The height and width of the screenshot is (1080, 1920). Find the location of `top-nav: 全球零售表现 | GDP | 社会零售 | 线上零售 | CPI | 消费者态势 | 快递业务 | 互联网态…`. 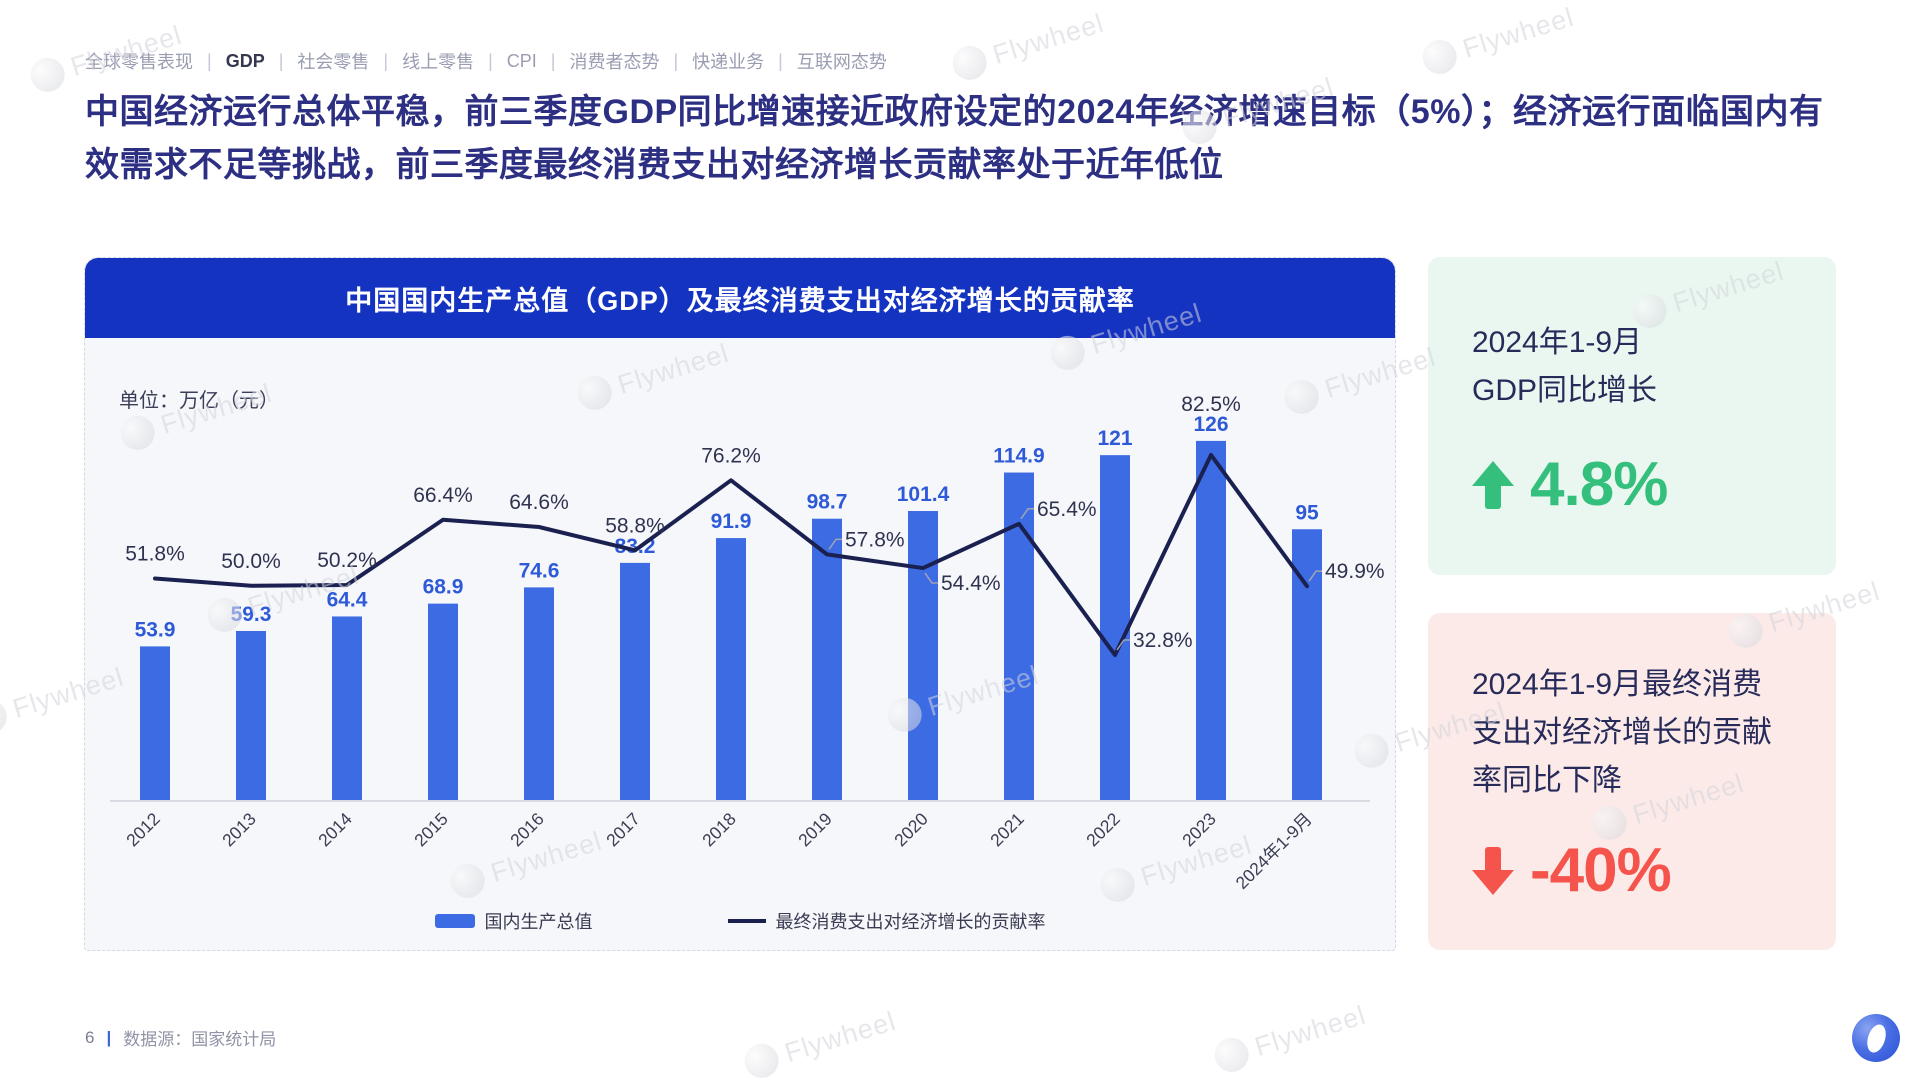

top-nav: 全球零售表现 | GDP | 社会零售 | 线上零售 | CPI | 消费者态势 | 快递业务 | 互联网态… is located at coordinates (486, 61).